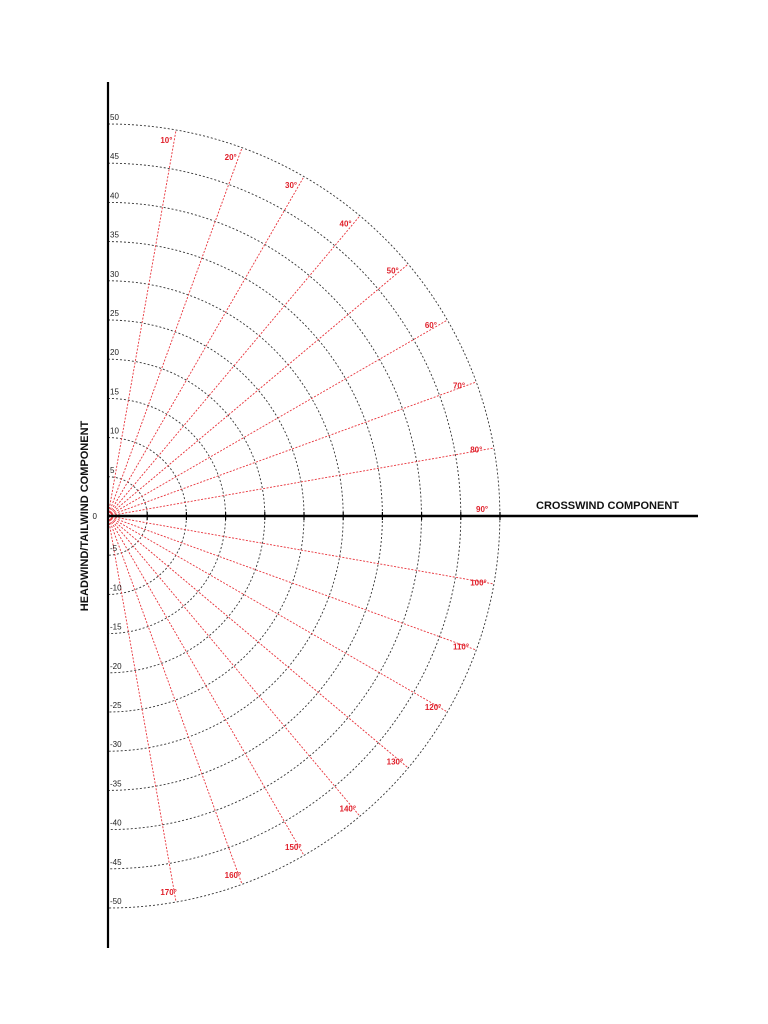 The height and width of the screenshot is (1024, 768). I want to click on vertical-tick-label: 45, so click(114, 156).